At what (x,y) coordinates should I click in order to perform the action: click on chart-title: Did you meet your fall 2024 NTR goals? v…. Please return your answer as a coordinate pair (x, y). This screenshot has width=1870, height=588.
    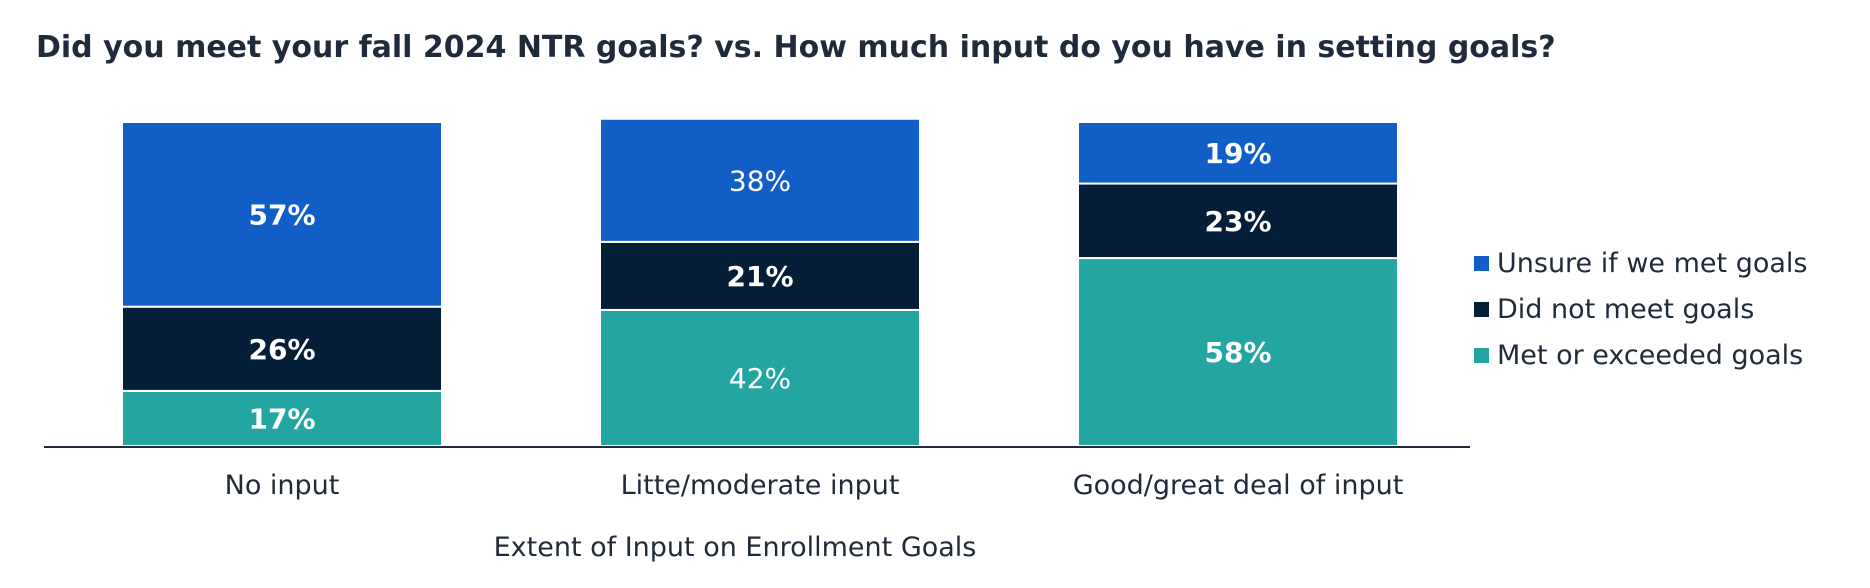
    Looking at the image, I should click on (796, 47).